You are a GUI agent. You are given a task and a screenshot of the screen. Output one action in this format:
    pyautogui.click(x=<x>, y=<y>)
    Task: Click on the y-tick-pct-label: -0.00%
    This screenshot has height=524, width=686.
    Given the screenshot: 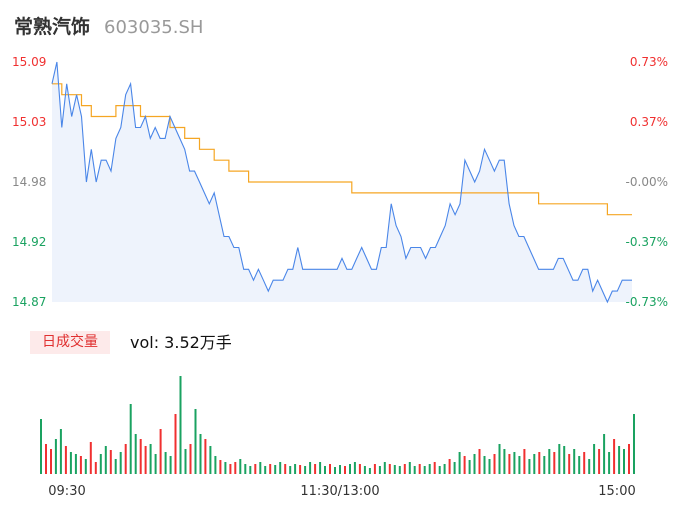 What is the action you would take?
    pyautogui.click(x=647, y=182)
    